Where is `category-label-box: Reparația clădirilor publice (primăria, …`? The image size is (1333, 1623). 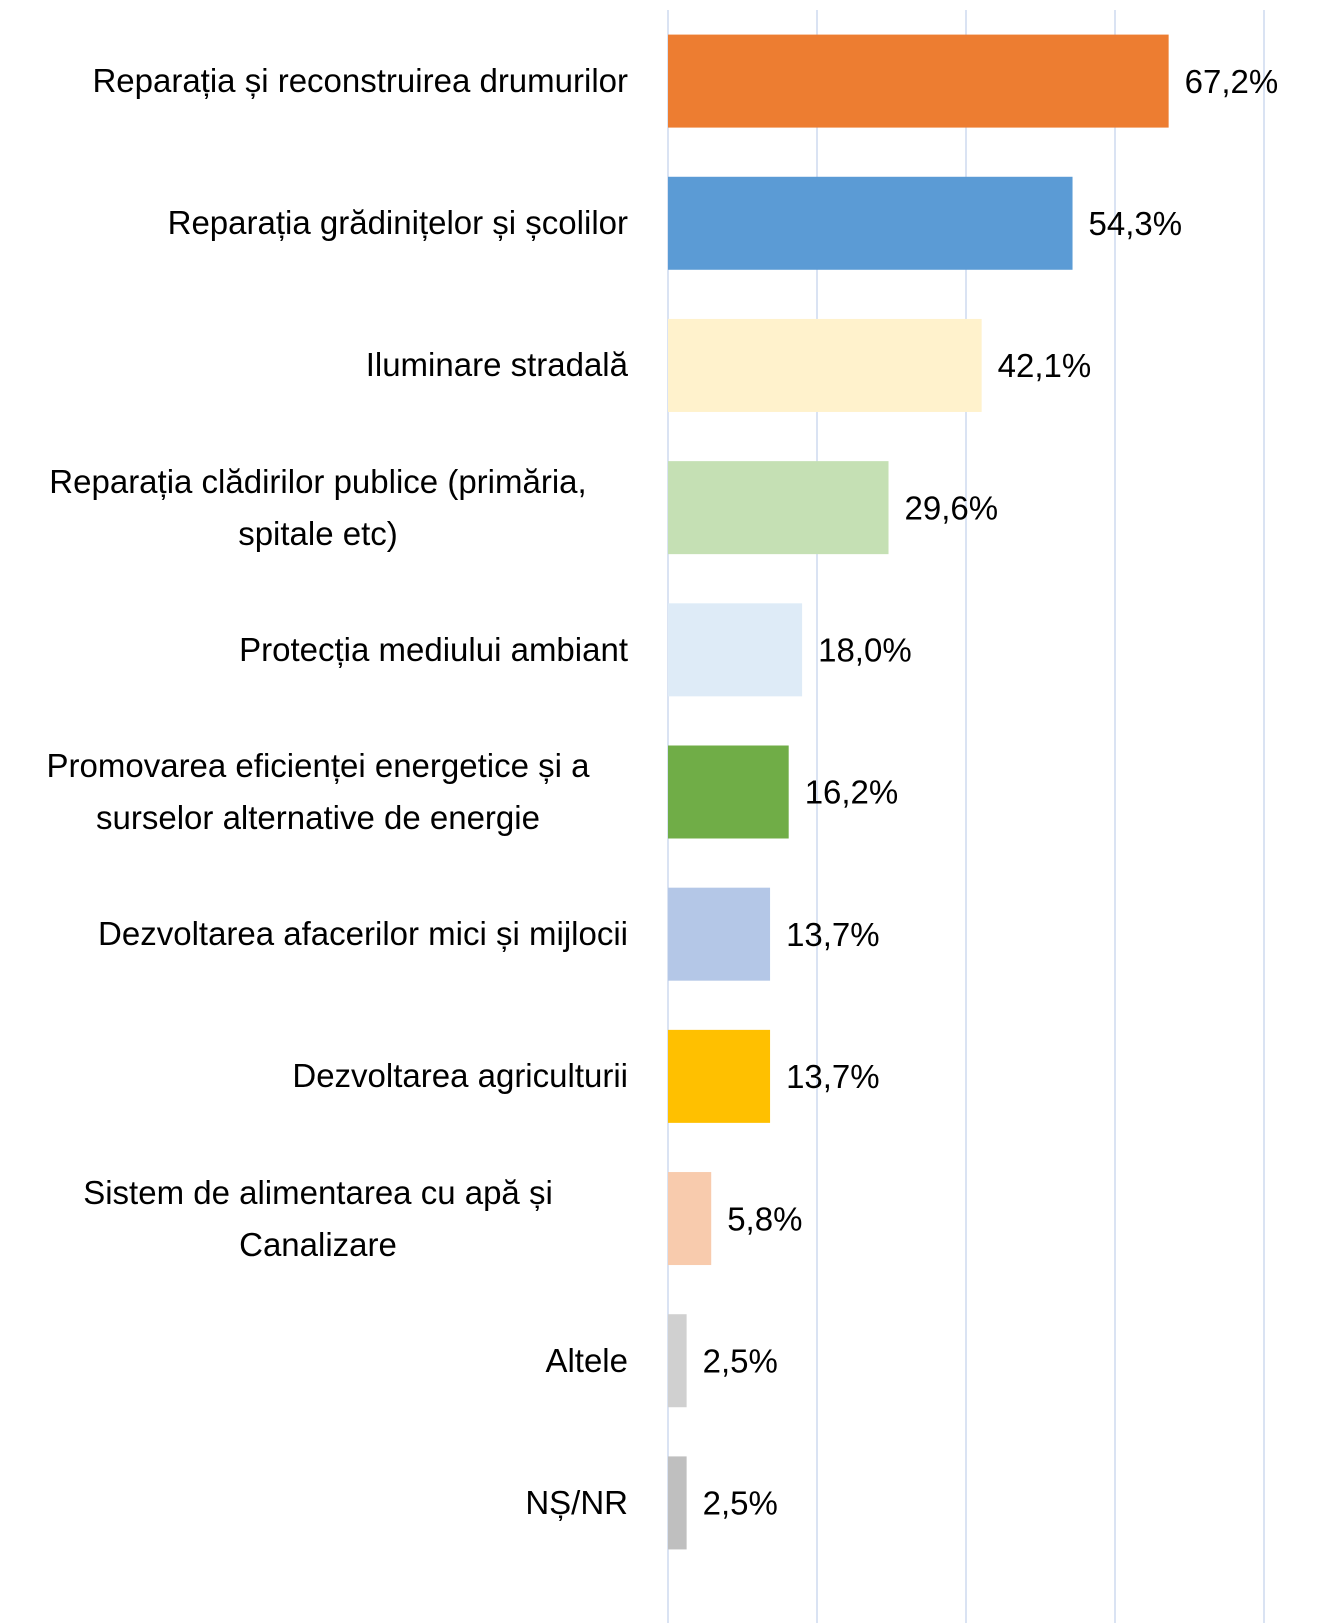
category-label-box: Reparația clădirilor publice (primăria, … is located at coordinates (318, 508).